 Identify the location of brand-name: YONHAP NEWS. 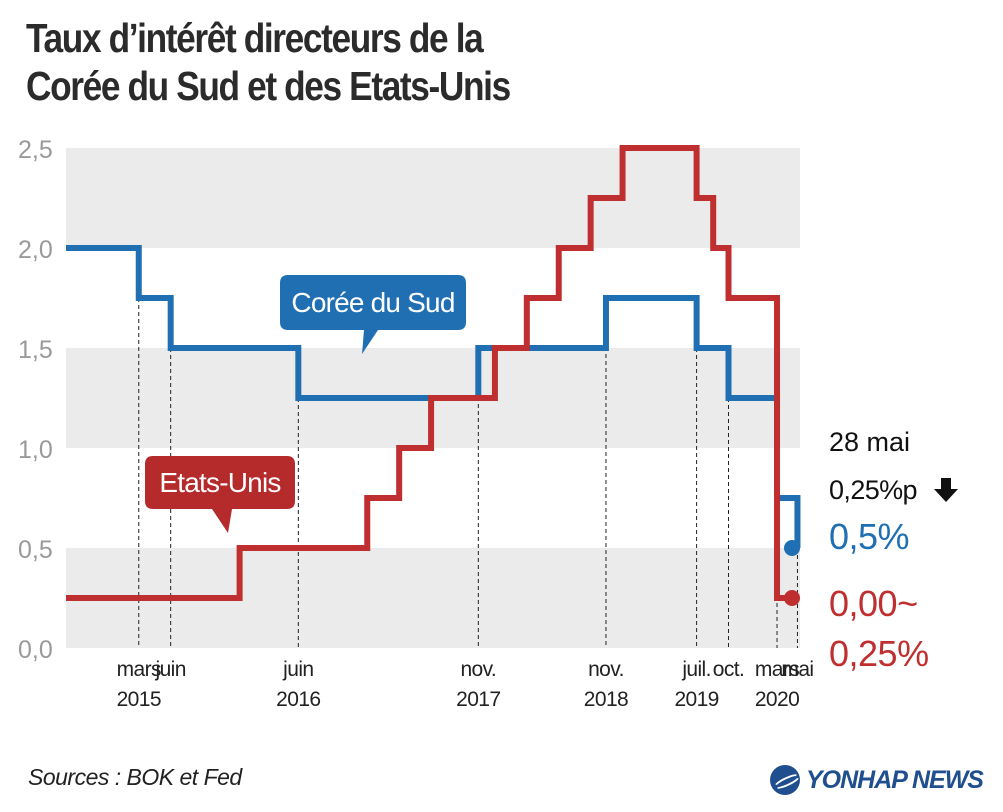
(895, 779).